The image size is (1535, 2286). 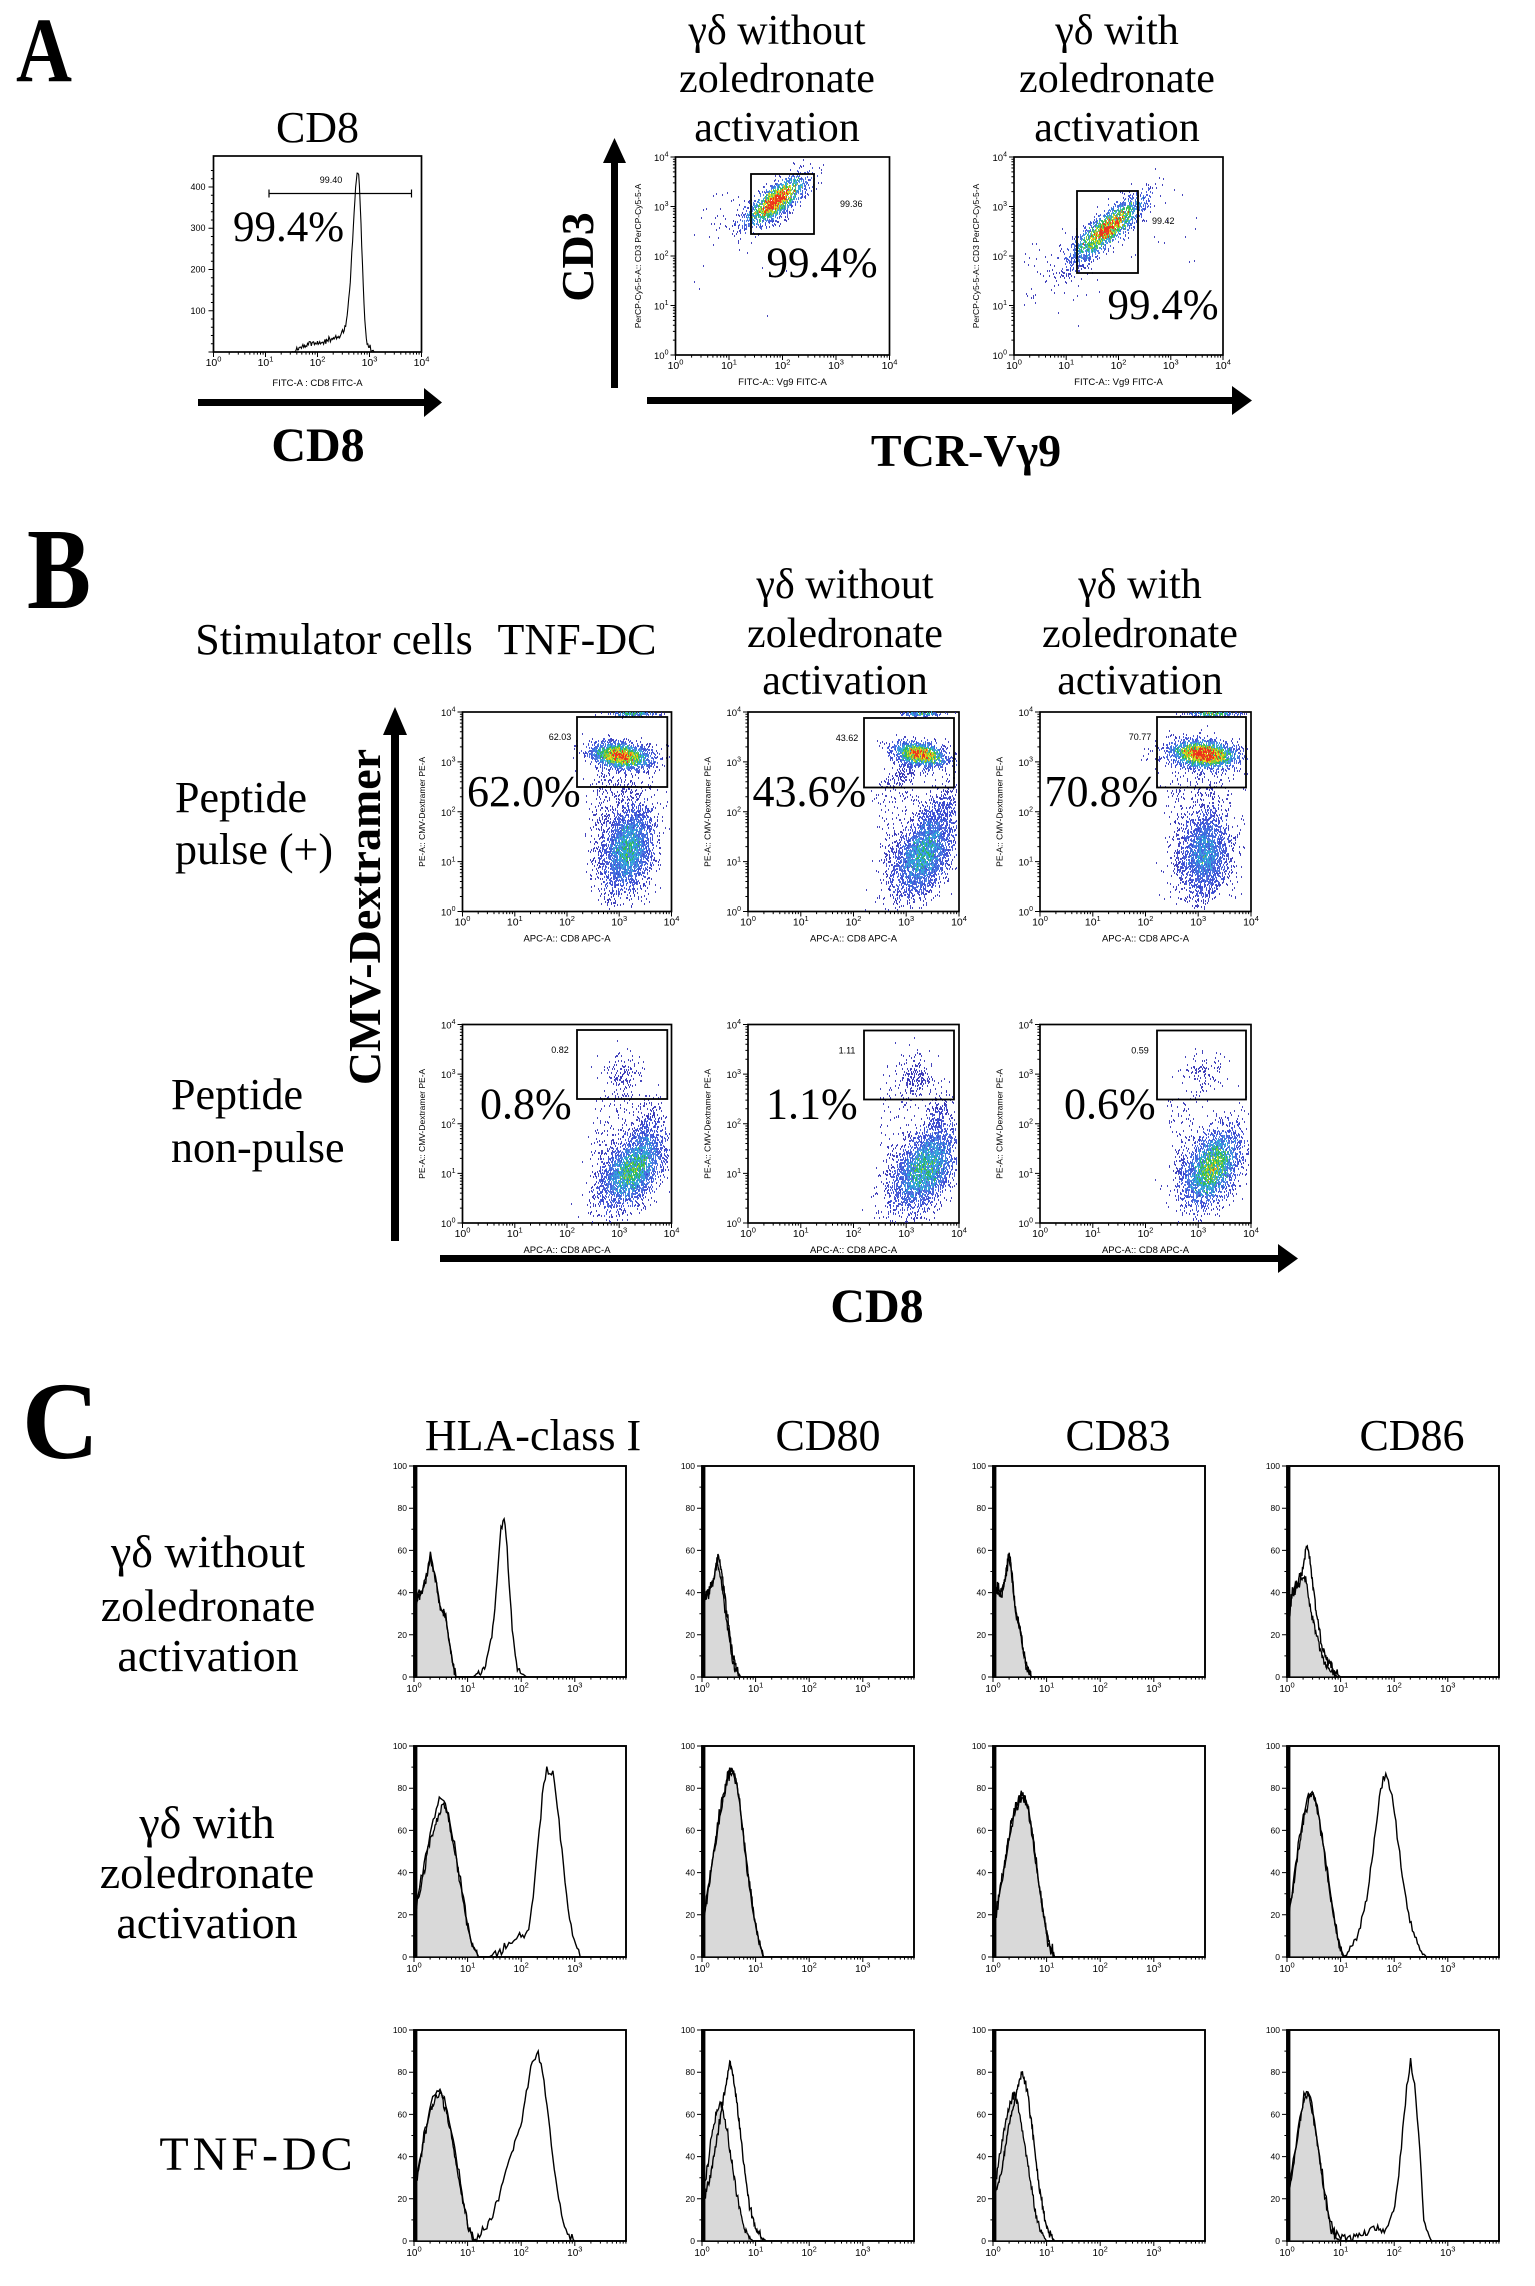 What do you see at coordinates (827, 1435) in the screenshot?
I see `svg-text: CD80` at bounding box center [827, 1435].